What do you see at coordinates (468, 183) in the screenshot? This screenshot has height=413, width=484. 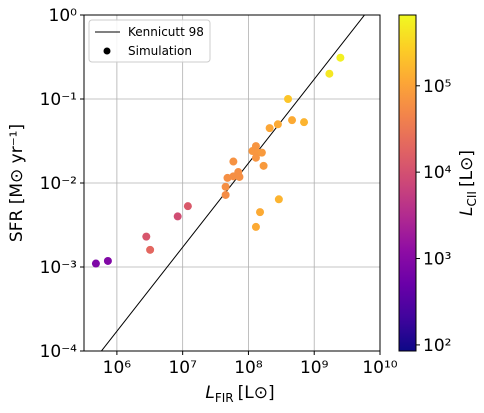 I see `colorbar-label: LCII[L⊙]` at bounding box center [468, 183].